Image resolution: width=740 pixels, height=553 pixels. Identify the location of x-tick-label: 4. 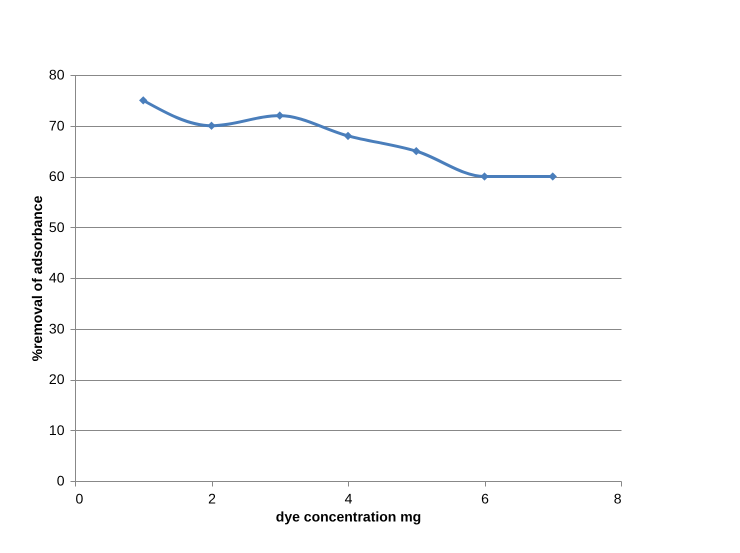
(348, 498).